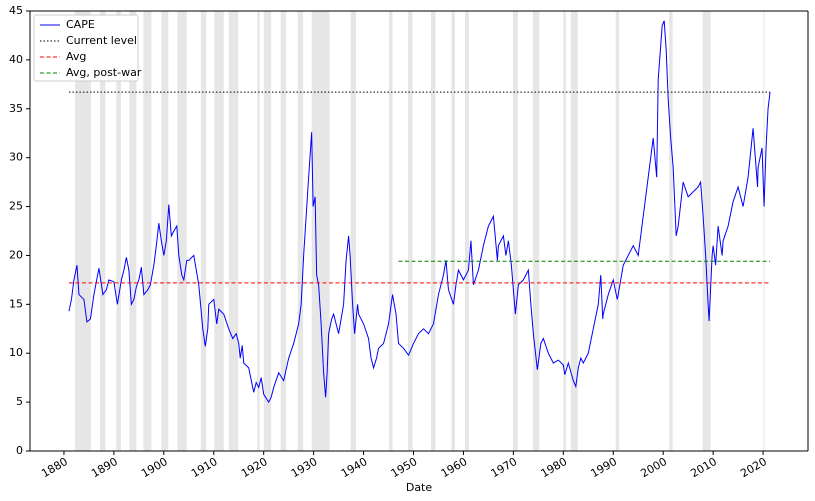 This screenshot has height=501, width=815. Describe the element at coordinates (80, 24) in the screenshot. I see `legend-label: CAPE` at that location.